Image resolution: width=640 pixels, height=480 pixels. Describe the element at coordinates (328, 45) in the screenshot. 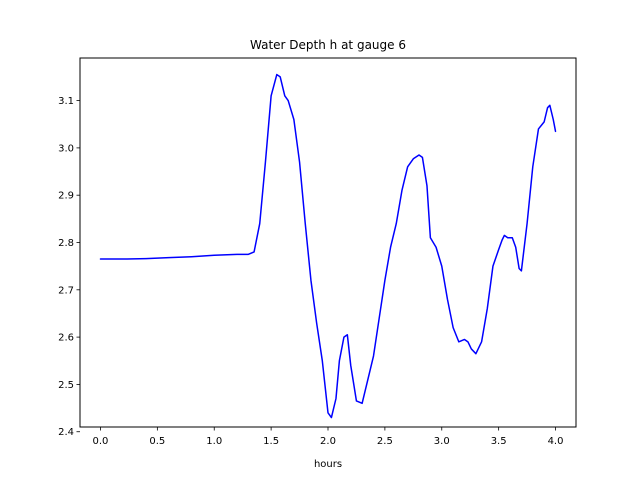

I see `chart-title: Water Depth h at gauge 6` at that location.